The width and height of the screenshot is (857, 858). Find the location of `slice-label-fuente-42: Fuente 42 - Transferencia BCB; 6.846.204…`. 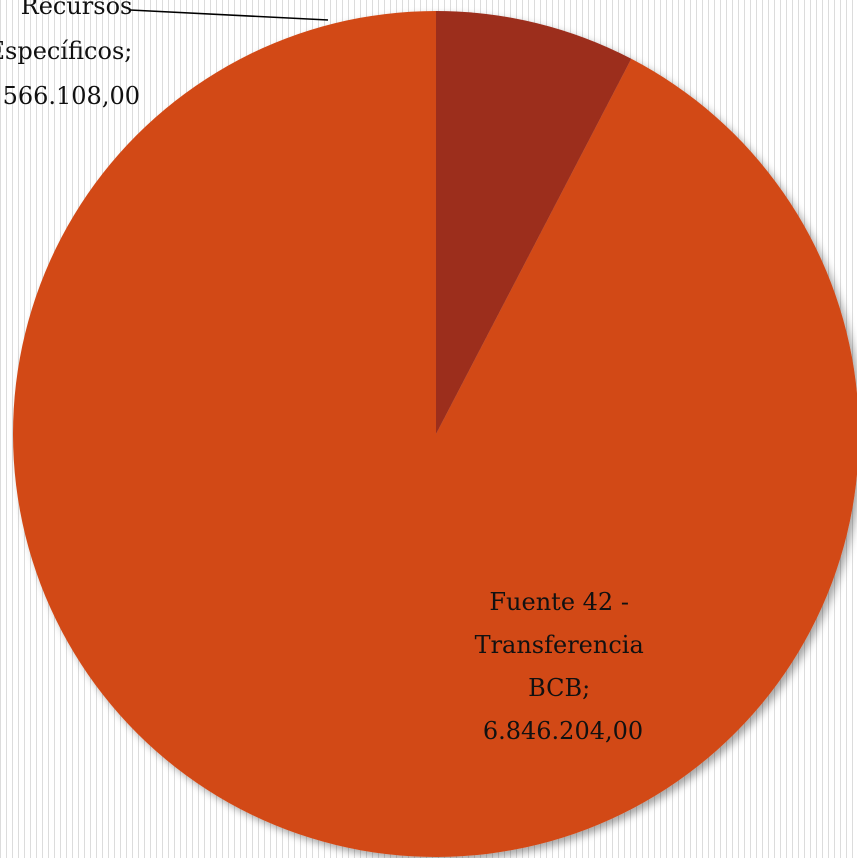

slice-label-fuente-42: Fuente 42 - Transferencia BCB; 6.846.204… is located at coordinates (563, 666).